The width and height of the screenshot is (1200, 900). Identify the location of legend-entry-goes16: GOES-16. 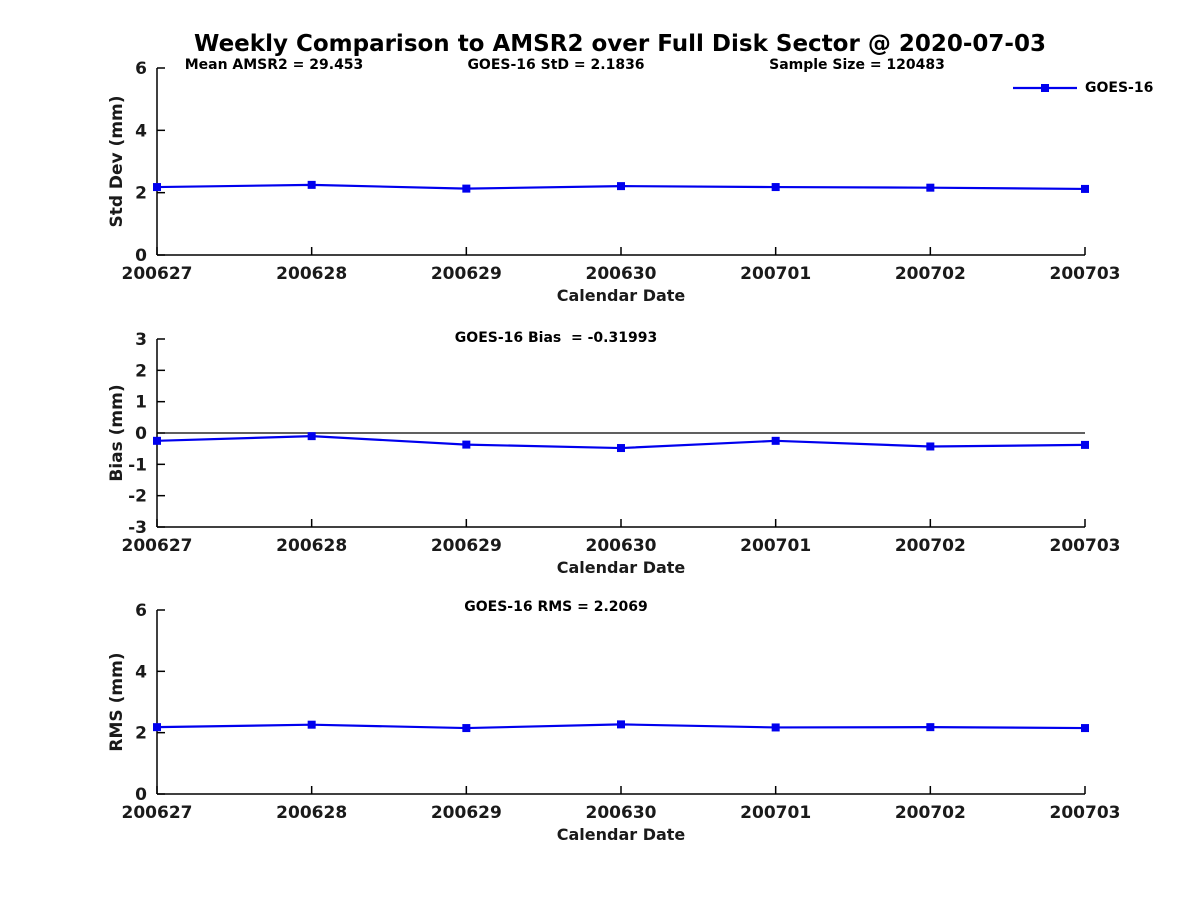
(1119, 88).